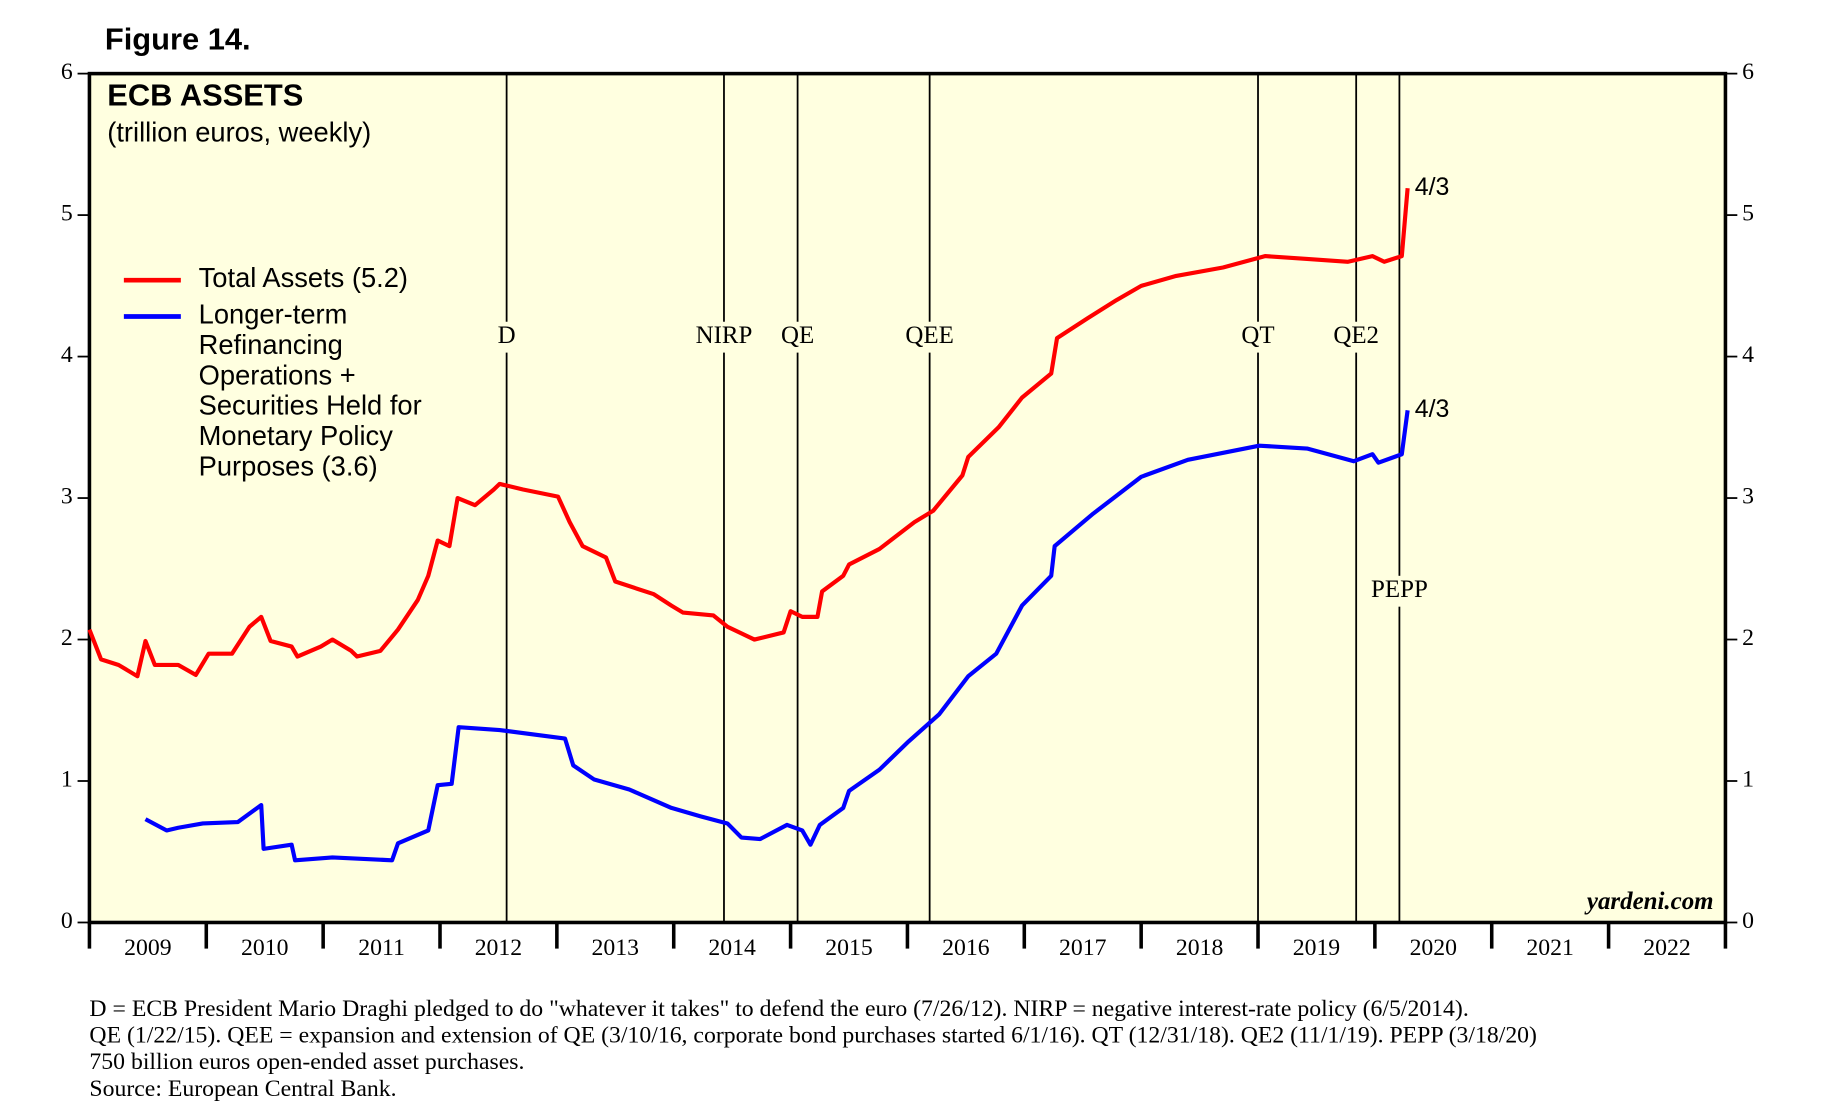  What do you see at coordinates (1748, 921) in the screenshot?
I see `y2-tick-label: 0` at bounding box center [1748, 921].